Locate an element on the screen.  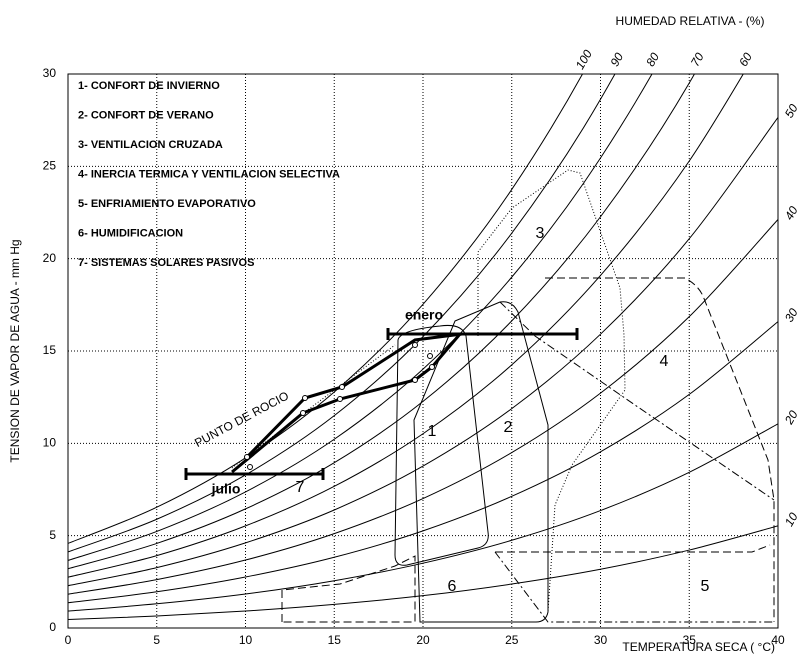
rh-curve is located at coordinates (423, 573).